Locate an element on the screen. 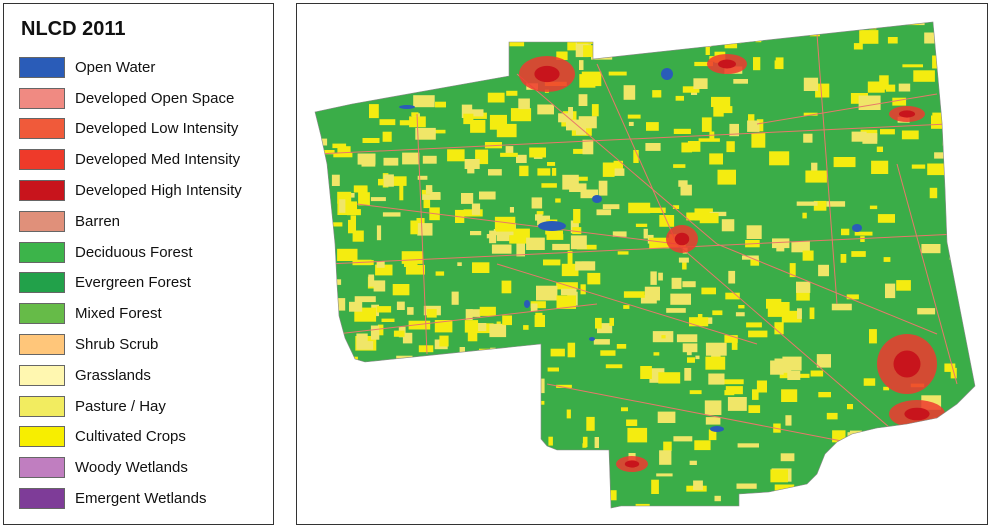  legend-item: Grasslands is located at coordinates (130, 375).